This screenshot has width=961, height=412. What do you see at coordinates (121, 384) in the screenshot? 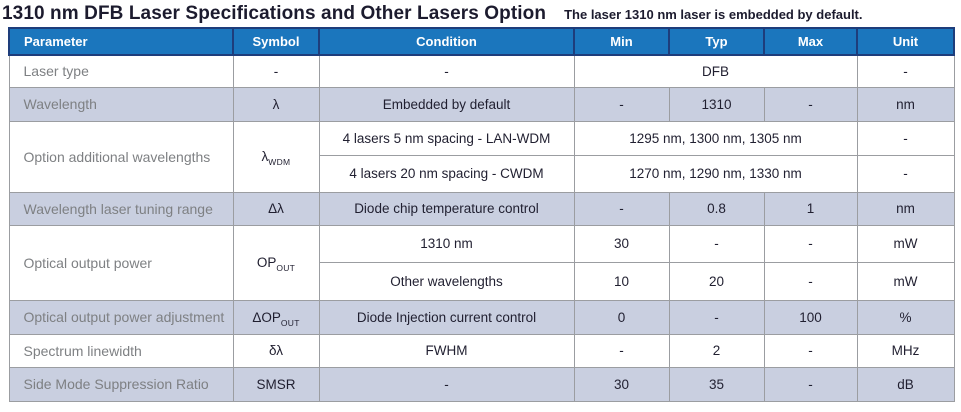
I see `parameter-cell: Side Mode Suppression Ratio` at bounding box center [121, 384].